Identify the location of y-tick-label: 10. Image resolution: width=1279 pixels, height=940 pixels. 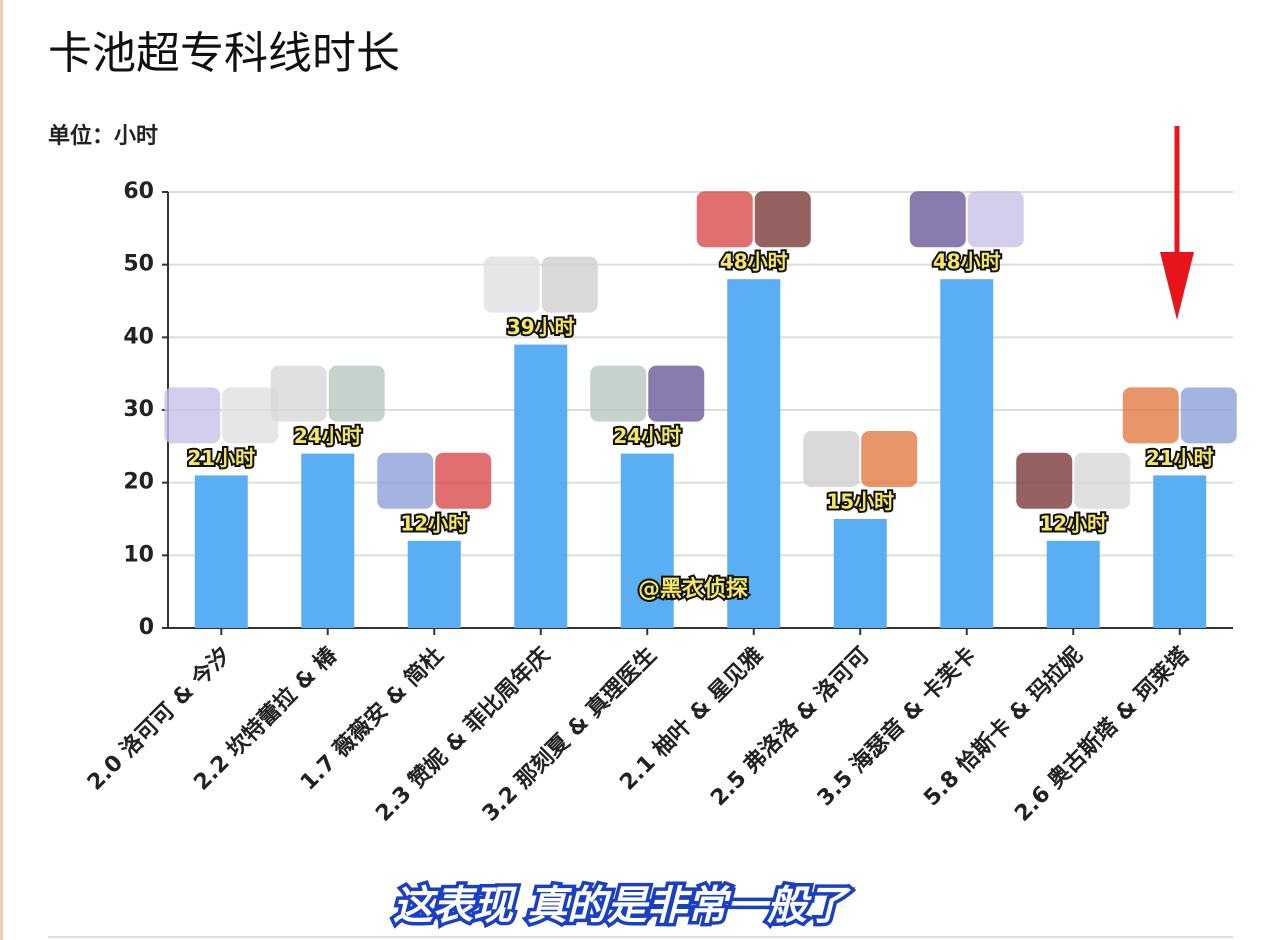
(138, 554).